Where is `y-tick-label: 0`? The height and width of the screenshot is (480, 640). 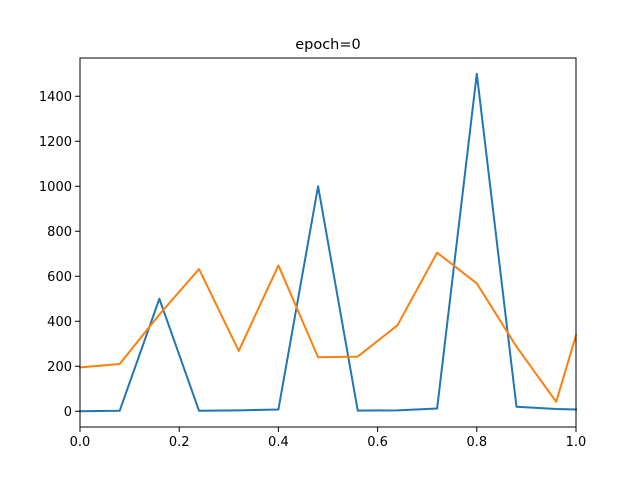 y-tick-label: 0 is located at coordinates (68, 412).